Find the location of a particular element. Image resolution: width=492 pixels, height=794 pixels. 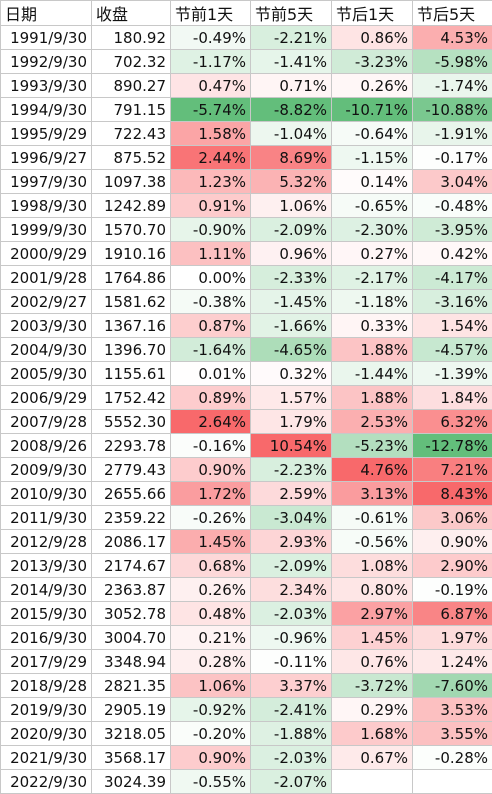

cell-pre-5d: 1.57% is located at coordinates (291, 398).